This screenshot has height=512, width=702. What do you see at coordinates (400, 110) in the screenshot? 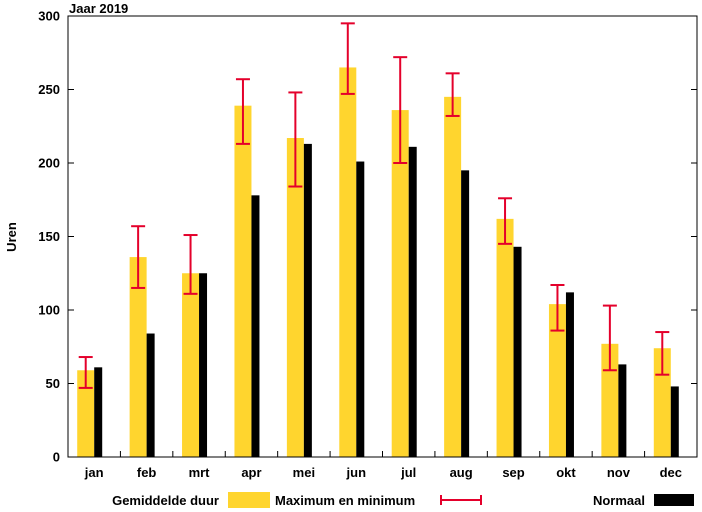
I see `errorbar-jul` at bounding box center [400, 110].